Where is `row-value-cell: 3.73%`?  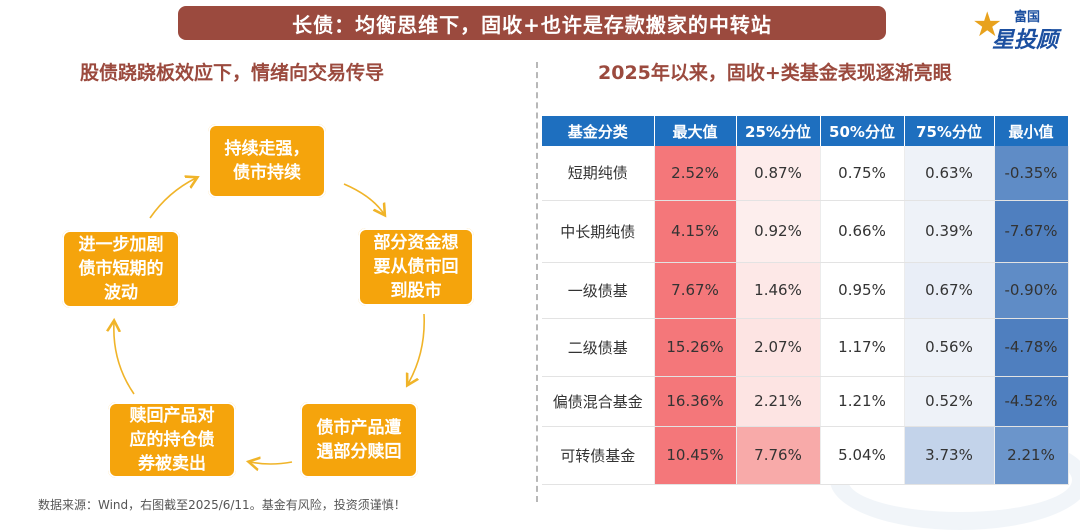
row-value-cell: 3.73% is located at coordinates (949, 455).